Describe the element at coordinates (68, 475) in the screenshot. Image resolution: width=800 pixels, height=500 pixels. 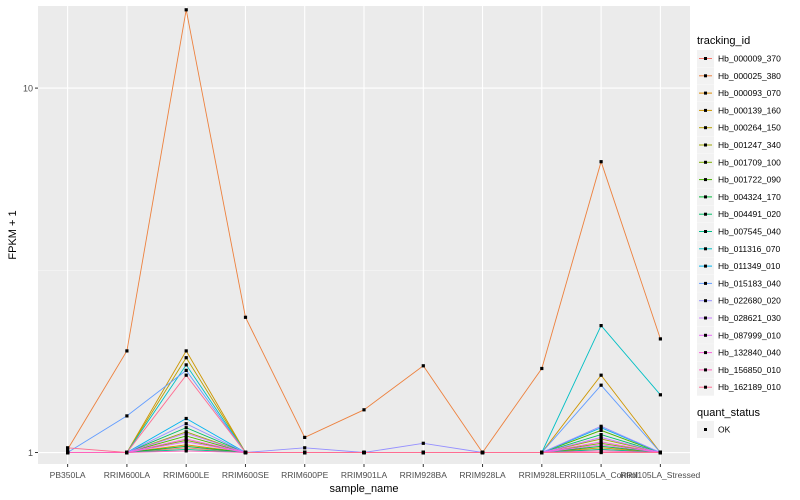
I see `x-tick-label: PB350LA` at that location.